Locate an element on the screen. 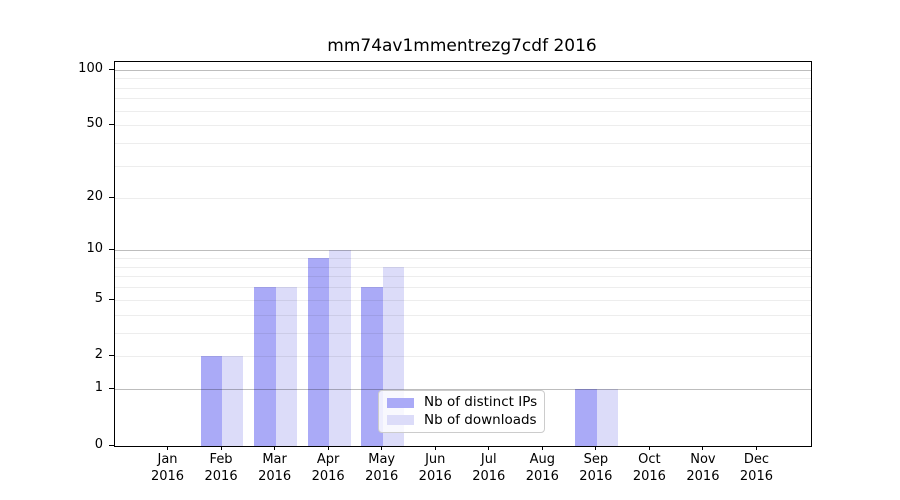  x-tick-label: Dec 2016 is located at coordinates (756, 468).